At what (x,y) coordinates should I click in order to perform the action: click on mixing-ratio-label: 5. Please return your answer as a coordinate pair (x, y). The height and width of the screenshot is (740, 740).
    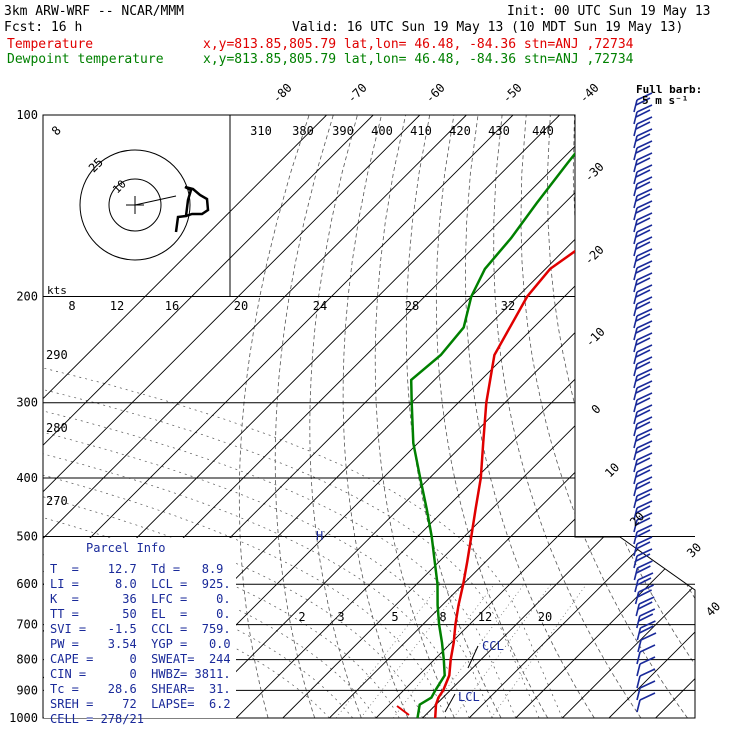
    Looking at the image, I should click on (394, 617).